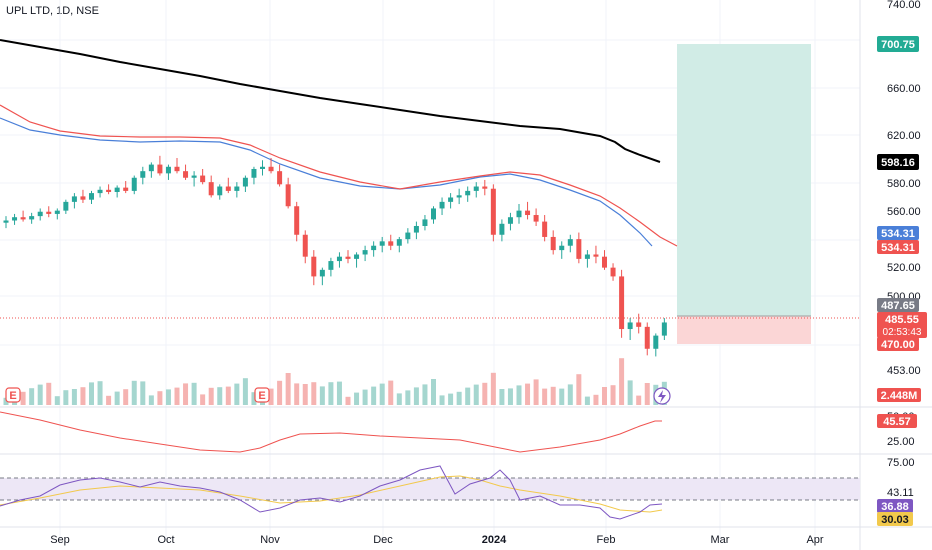 The image size is (932, 550). Describe the element at coordinates (904, 268) in the screenshot. I see `y-tick: 520.00` at that location.